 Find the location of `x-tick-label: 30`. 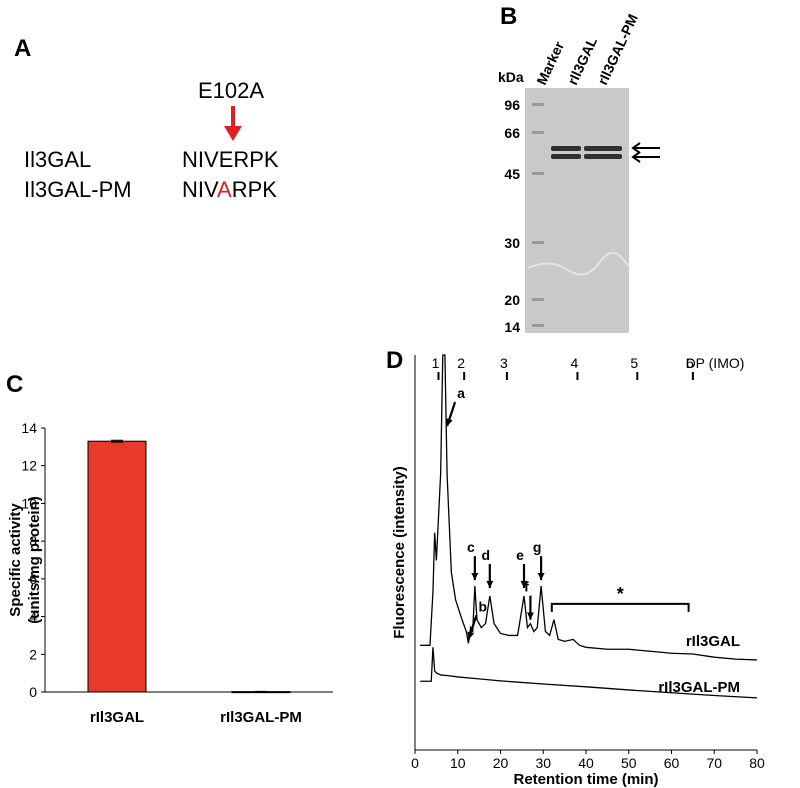

x-tick-label: 30 is located at coordinates (543, 763).